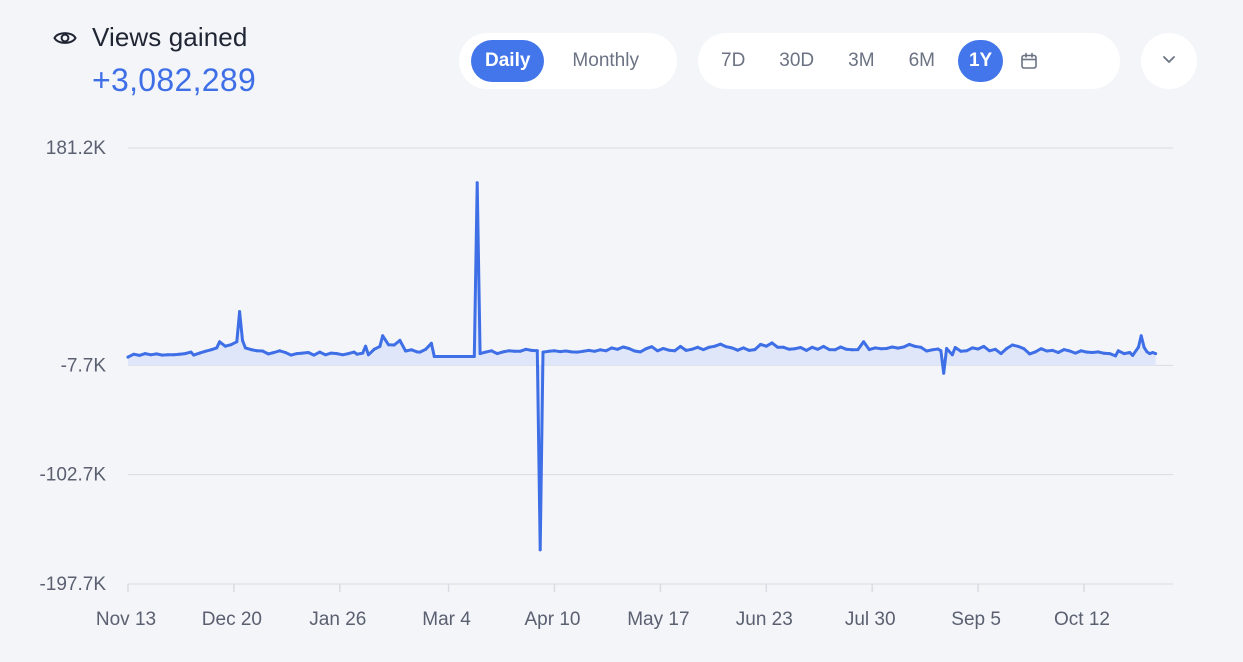 Image resolution: width=1243 pixels, height=662 pixels. I want to click on expand-button, so click(1169, 61).